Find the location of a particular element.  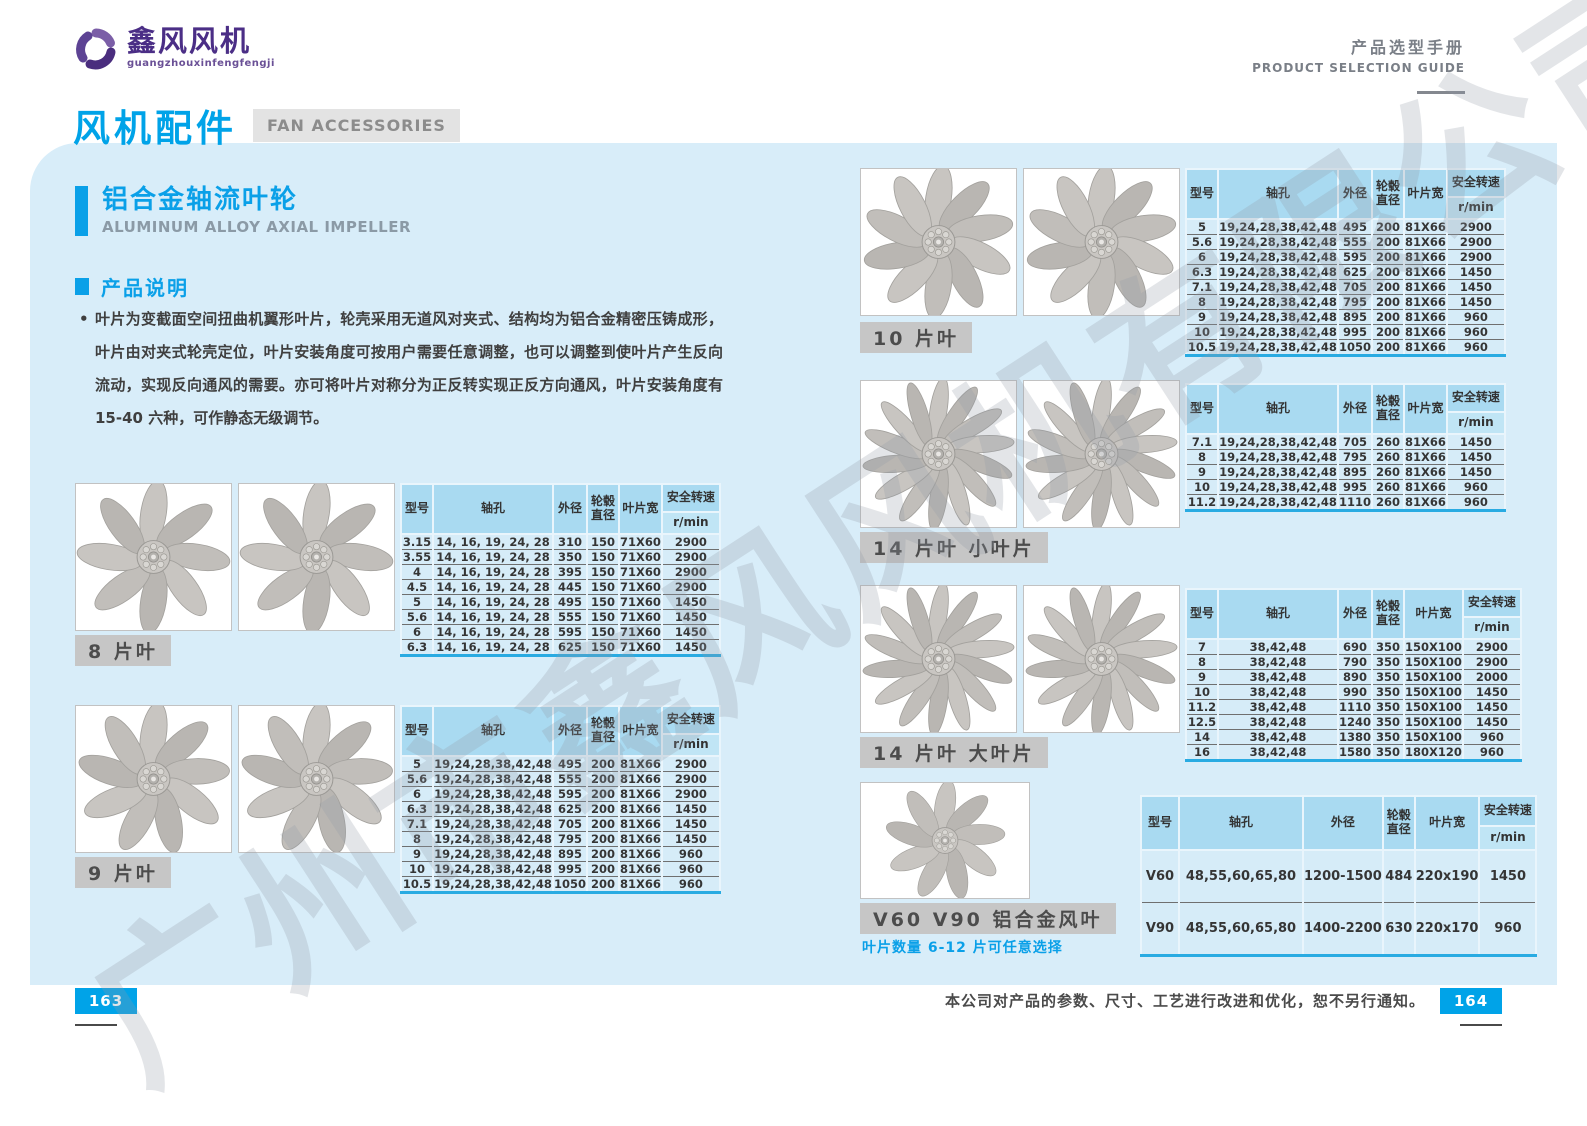

page-title-cn: 风机配件 is located at coordinates (155, 128).